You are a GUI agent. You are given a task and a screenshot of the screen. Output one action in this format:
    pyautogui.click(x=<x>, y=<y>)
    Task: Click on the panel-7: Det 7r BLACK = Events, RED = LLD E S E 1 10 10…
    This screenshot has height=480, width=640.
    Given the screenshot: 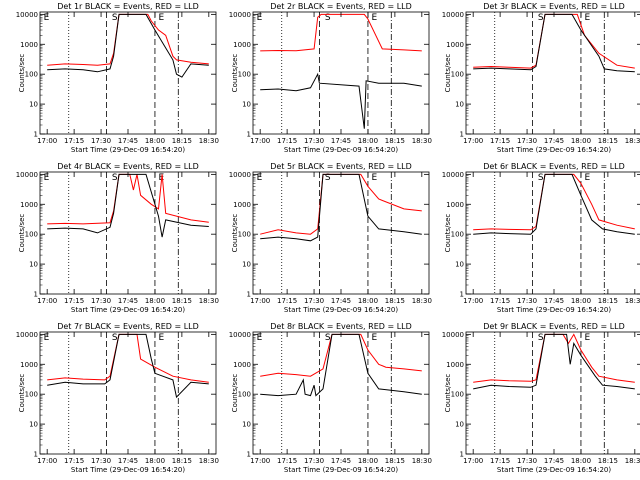 What is the action you would take?
    pyautogui.click(x=117, y=398)
    